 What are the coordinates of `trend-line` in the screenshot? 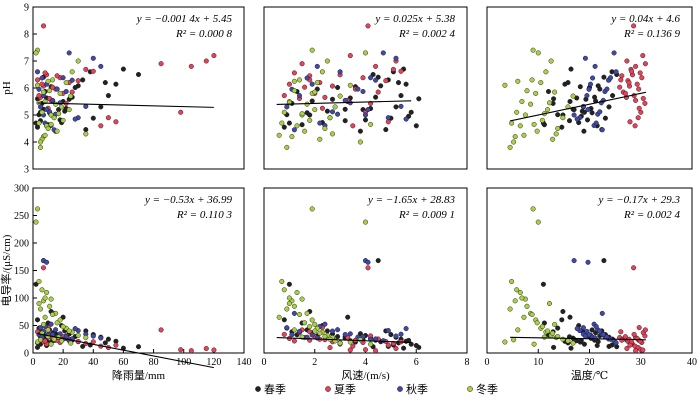 It's located at (577, 106).